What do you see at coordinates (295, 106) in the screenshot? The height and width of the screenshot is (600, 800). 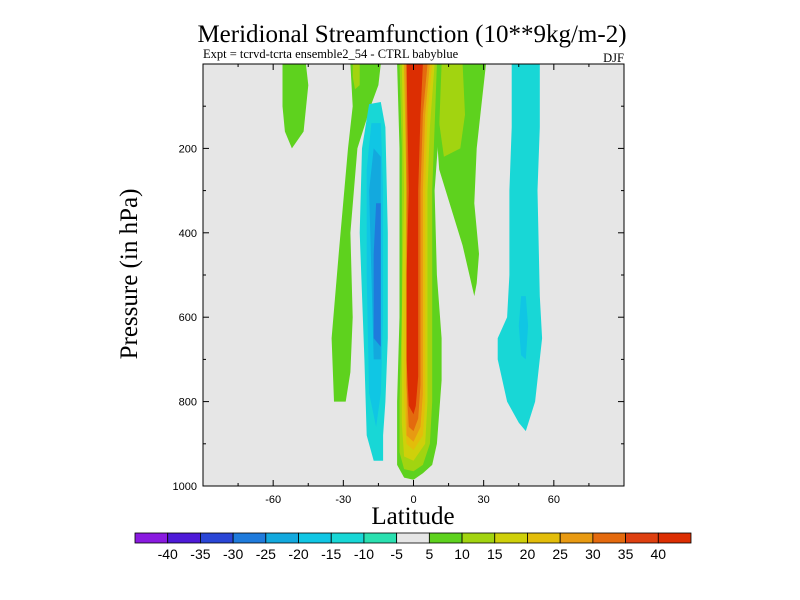 I see `contour-sh-positive-green` at bounding box center [295, 106].